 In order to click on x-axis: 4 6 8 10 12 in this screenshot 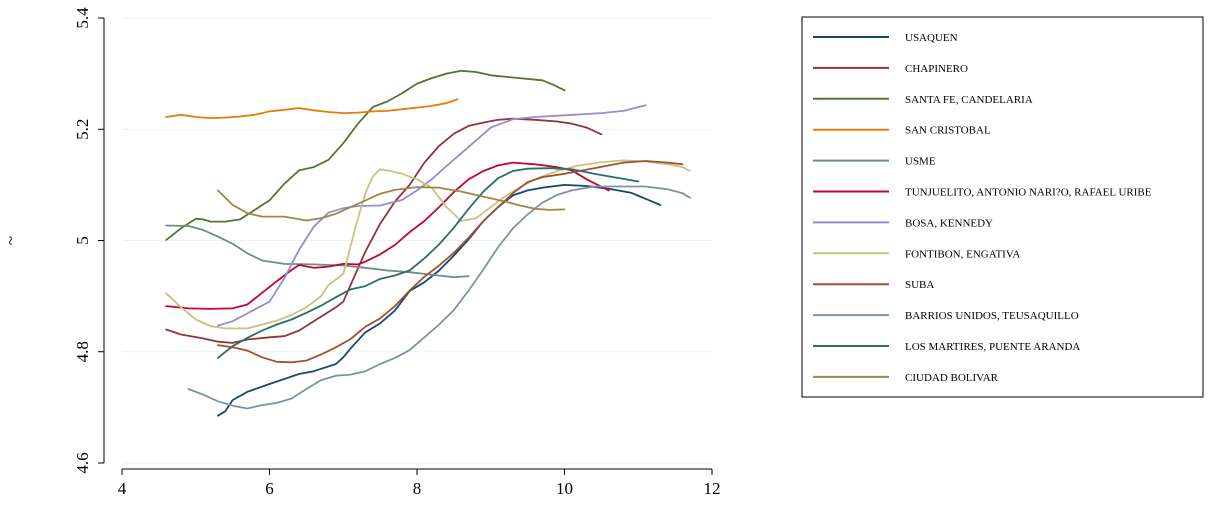, I will do `click(419, 483)`.